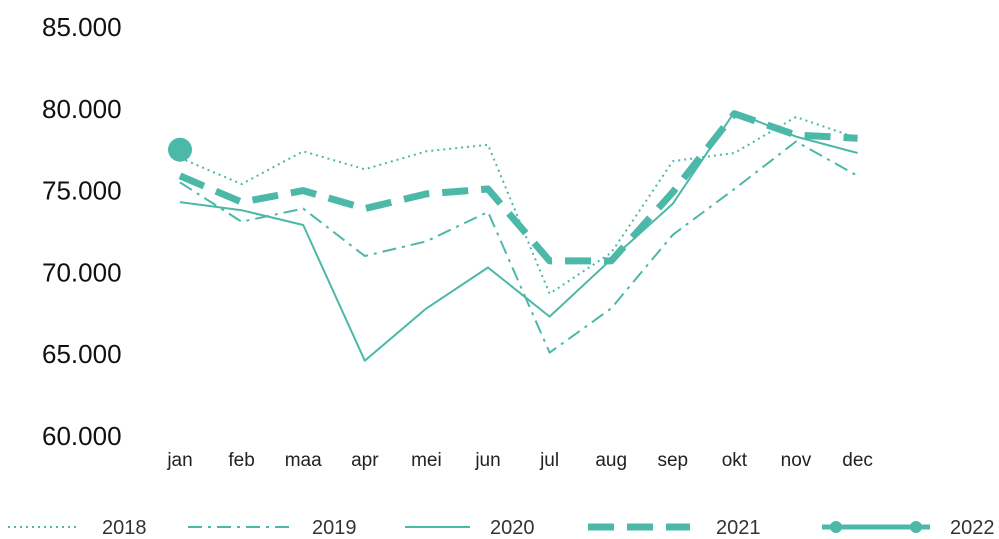 The width and height of the screenshot is (999, 539). Describe the element at coordinates (487, 460) in the screenshot. I see `x-tick-label: jun` at that location.